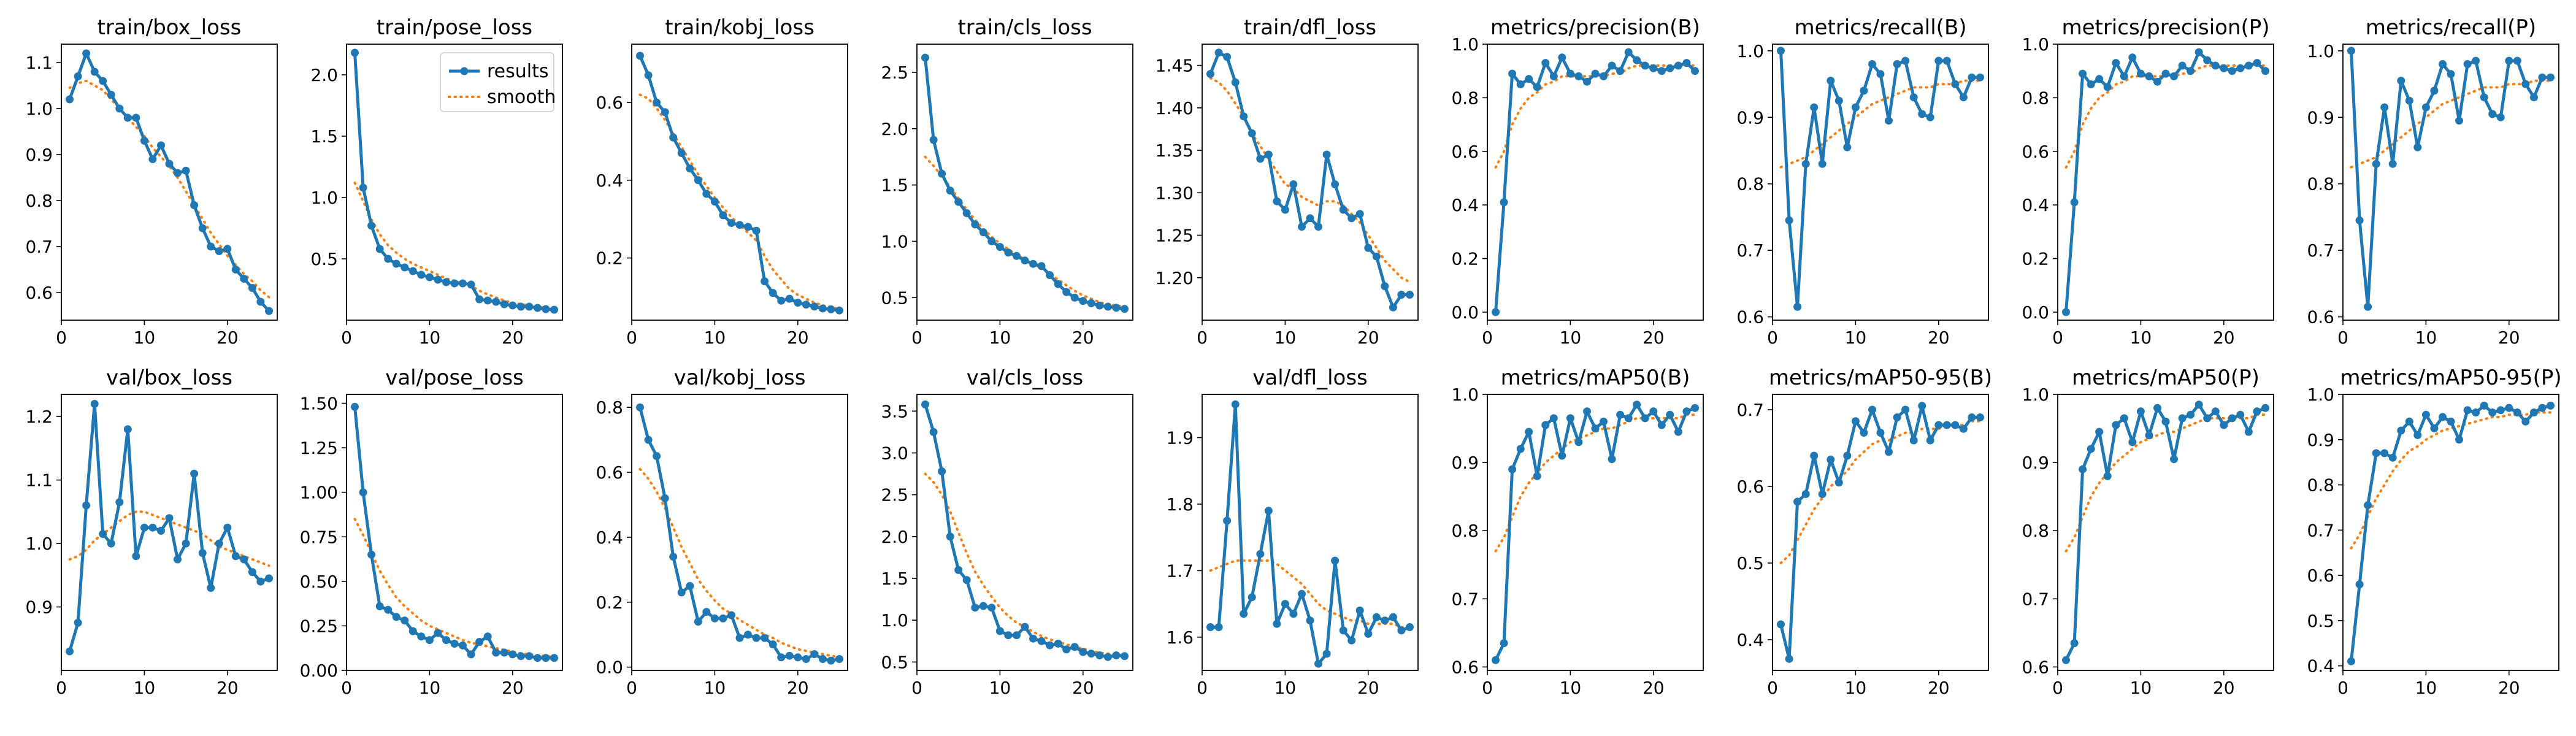 The height and width of the screenshot is (736, 2576). Describe the element at coordinates (1465, 667) in the screenshot. I see `y-tick-label: 0.6` at that location.